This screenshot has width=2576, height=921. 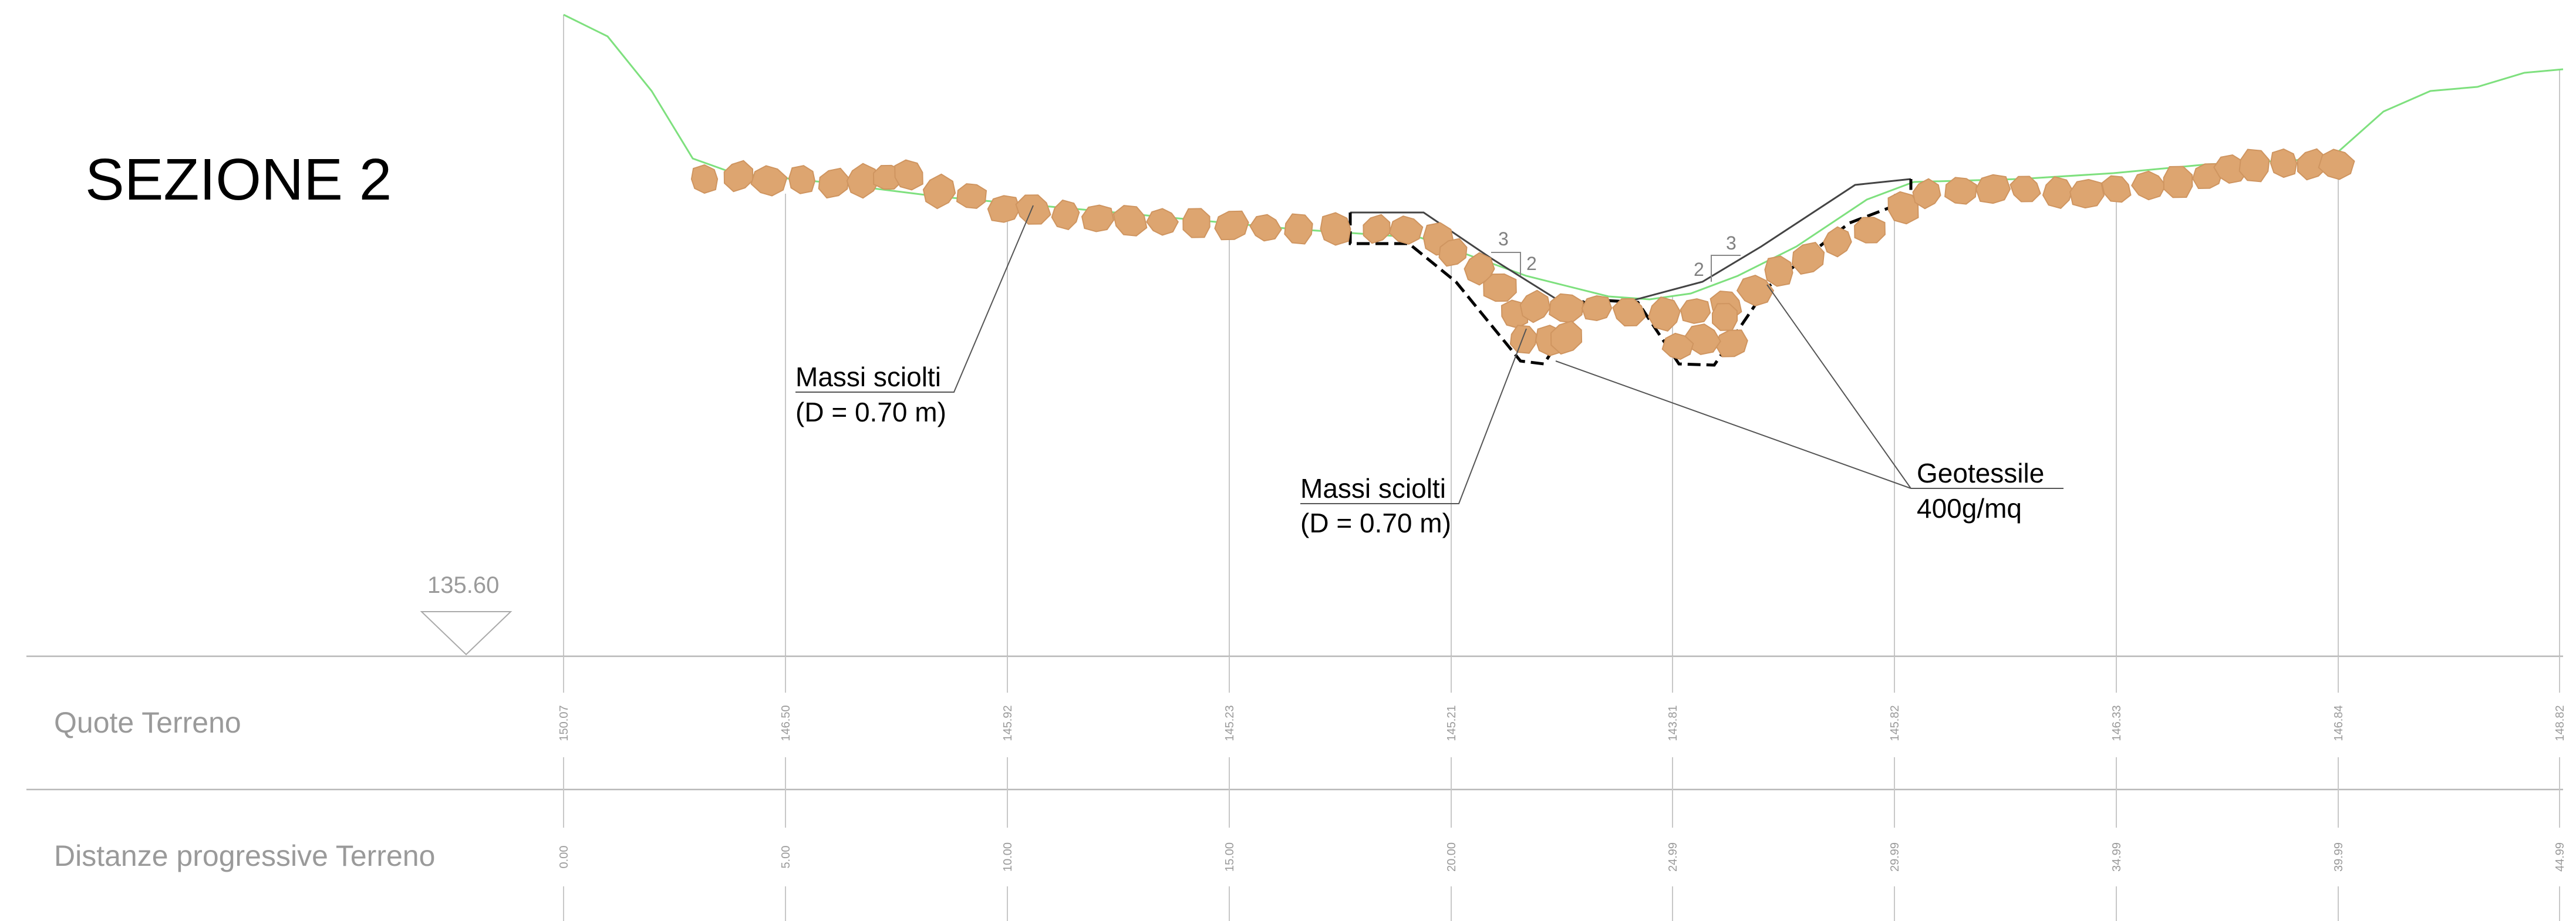 I want to click on station-elevation: 146.84, so click(x=2338, y=723).